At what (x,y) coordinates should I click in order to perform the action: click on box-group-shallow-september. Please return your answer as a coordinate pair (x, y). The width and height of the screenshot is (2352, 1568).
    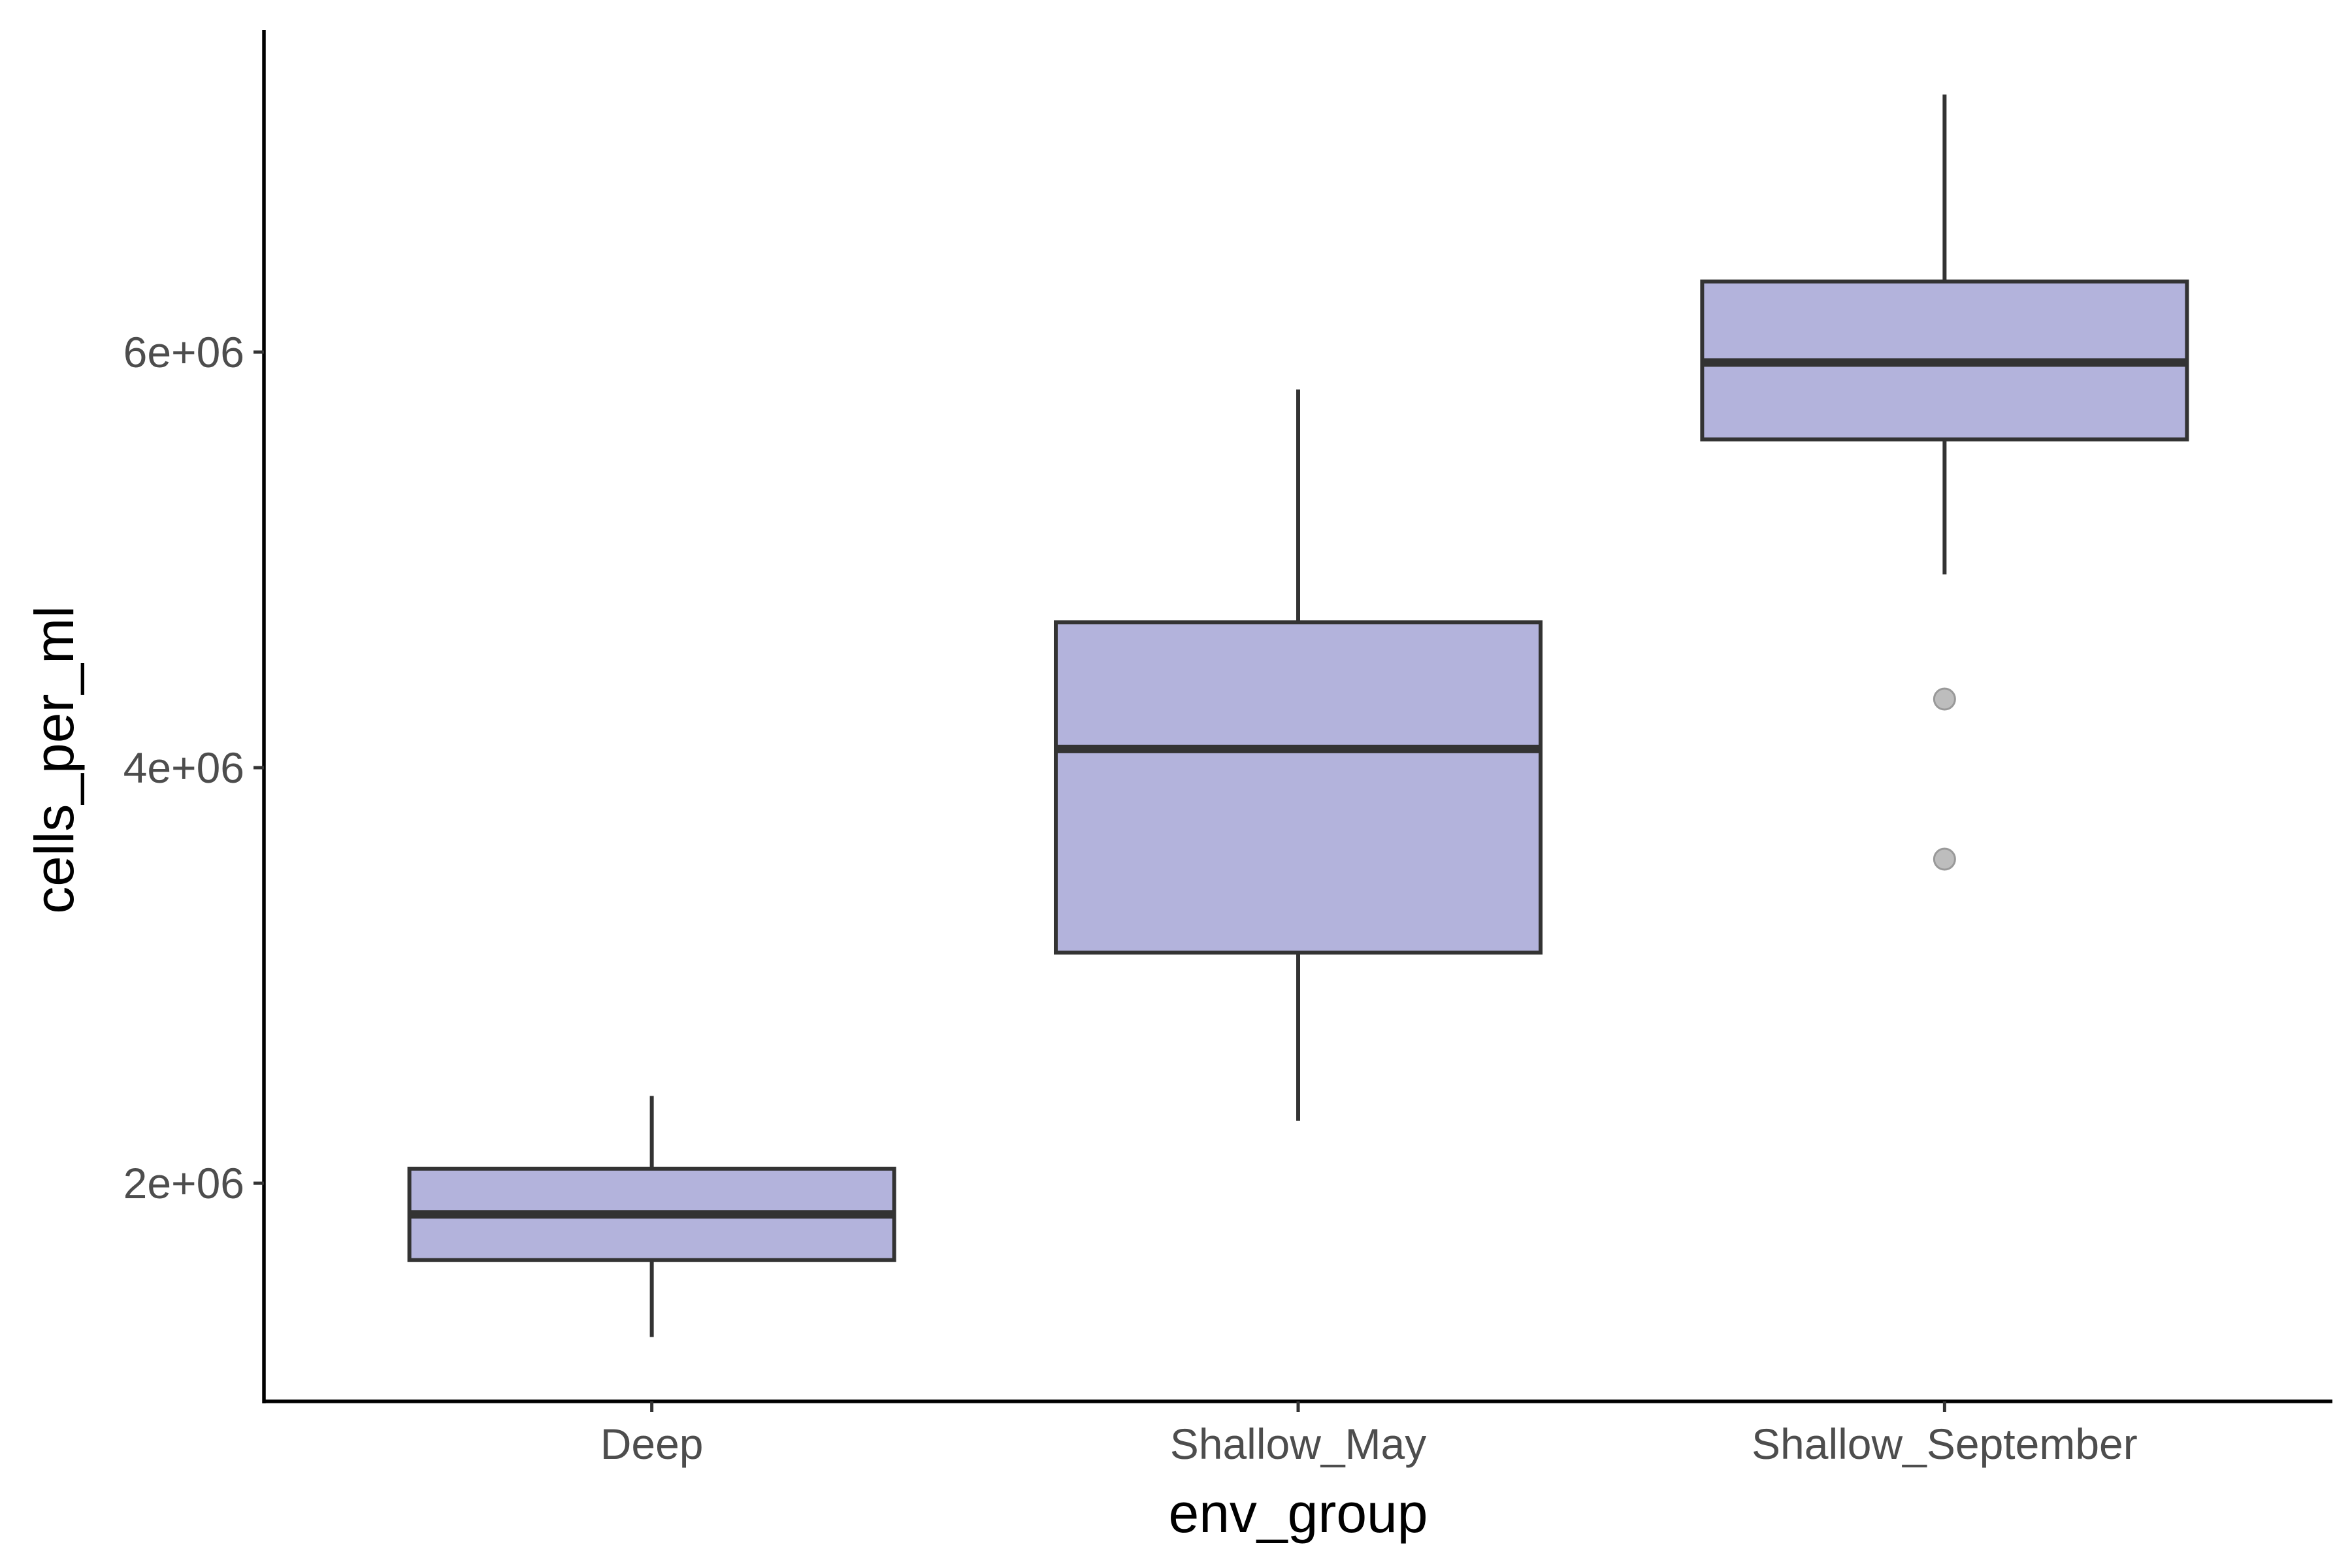
    Looking at the image, I should click on (1944, 482).